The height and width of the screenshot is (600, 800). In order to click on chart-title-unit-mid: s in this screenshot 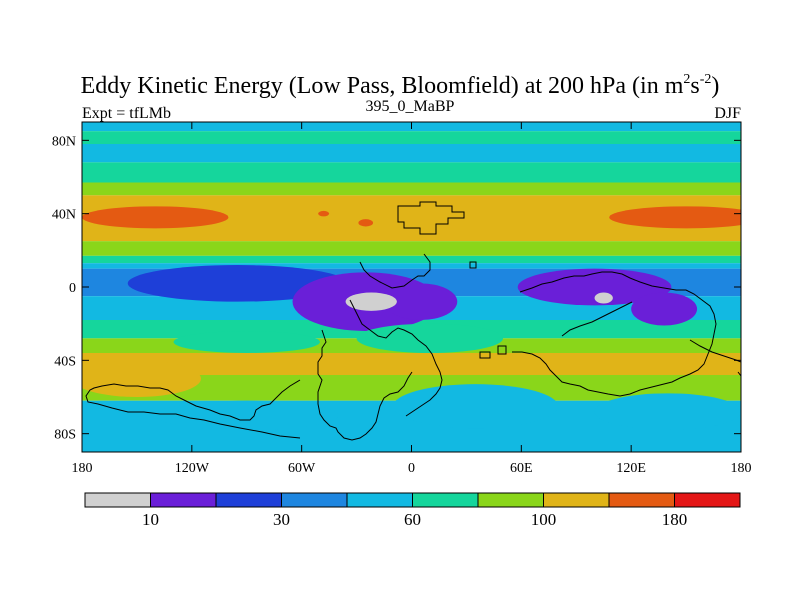, I will do `click(694, 86)`.